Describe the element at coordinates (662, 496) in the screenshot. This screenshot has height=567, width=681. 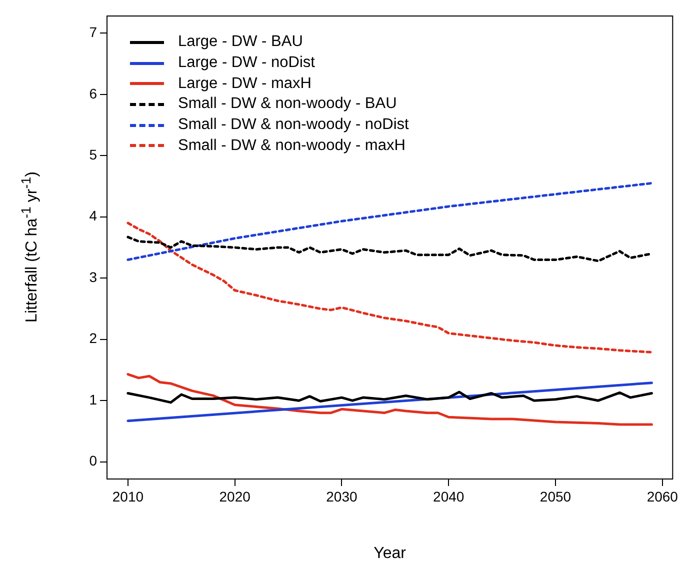
I see `x-tick-label: 2060` at that location.